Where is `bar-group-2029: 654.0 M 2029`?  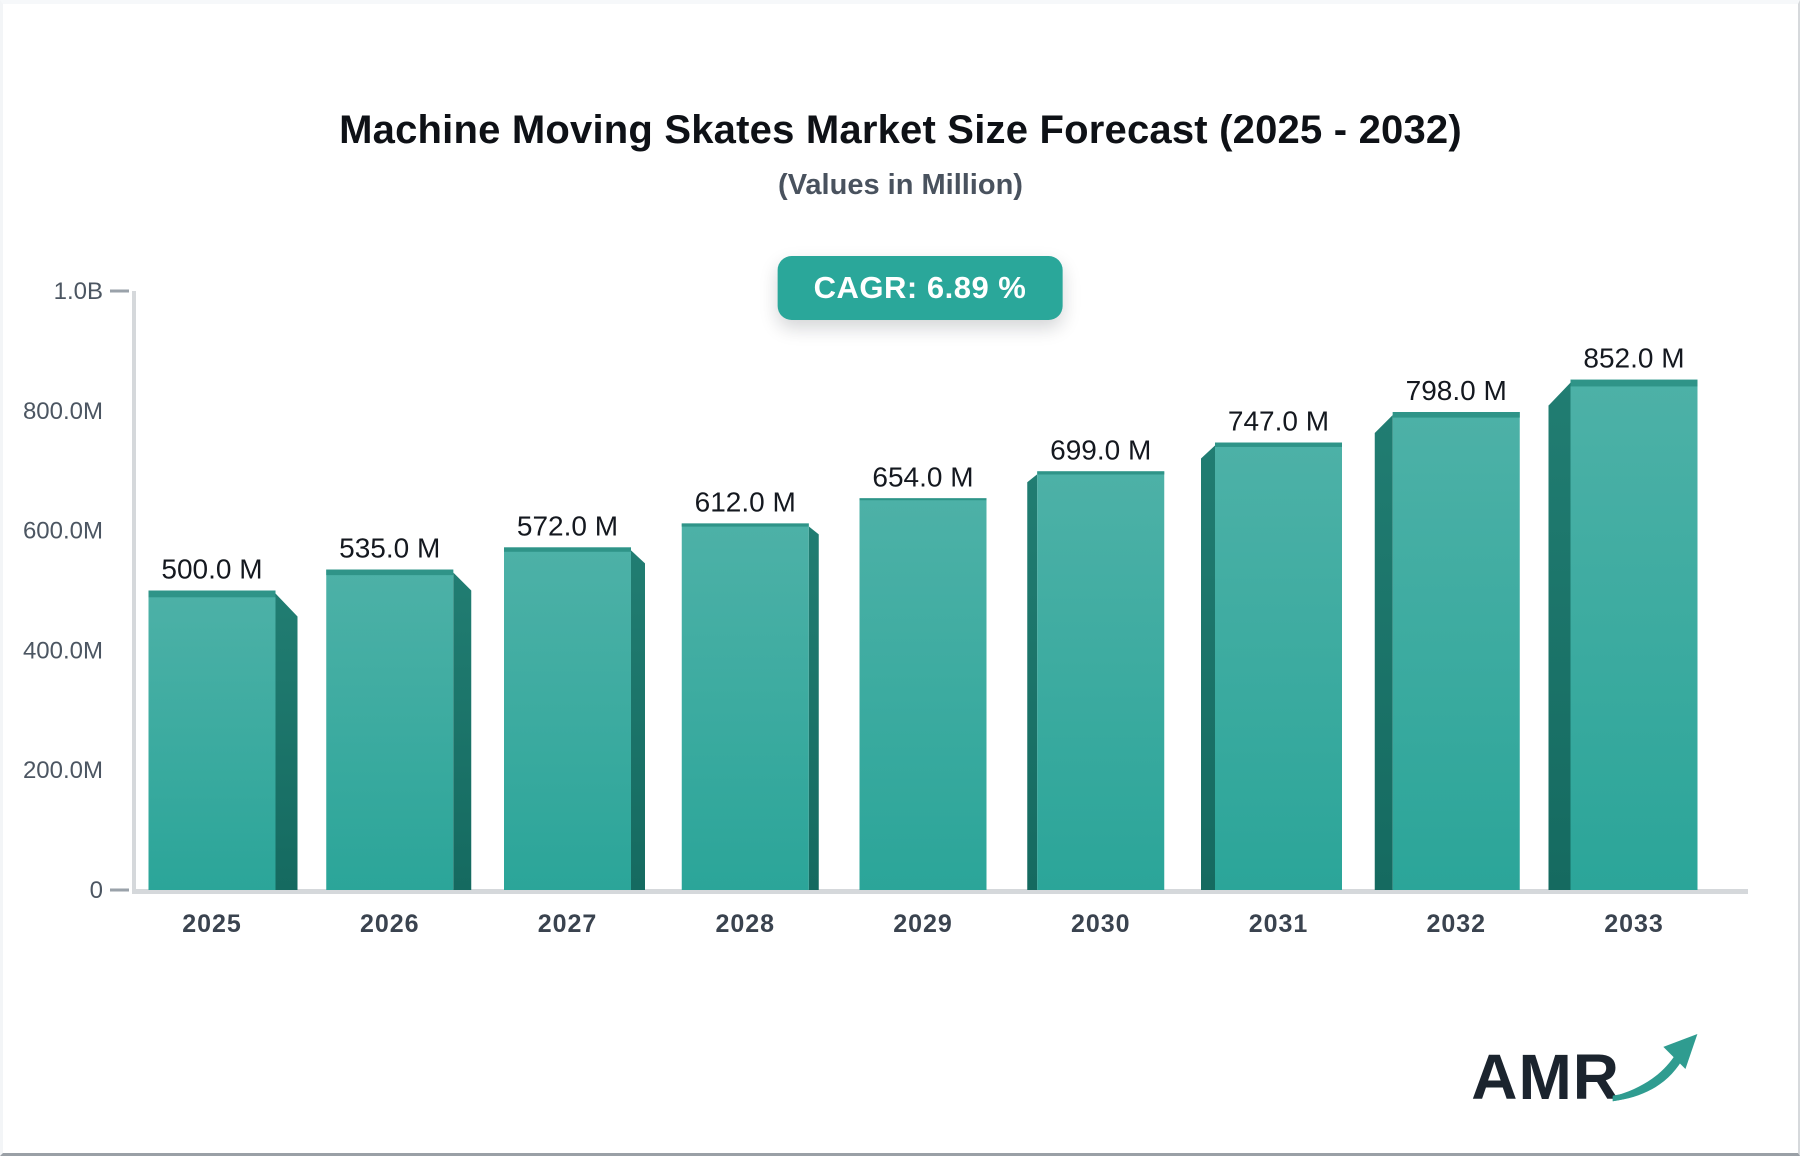
bar-group-2029: 654.0 M 2029 is located at coordinates (923, 699).